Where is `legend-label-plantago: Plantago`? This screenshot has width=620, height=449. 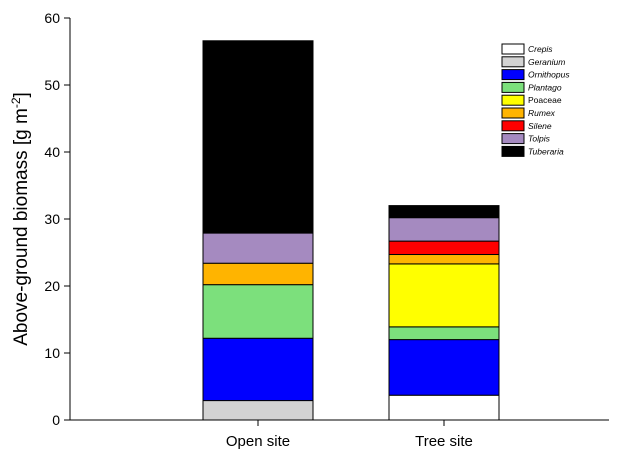
legend-label-plantago: Plantago is located at coordinates (545, 87).